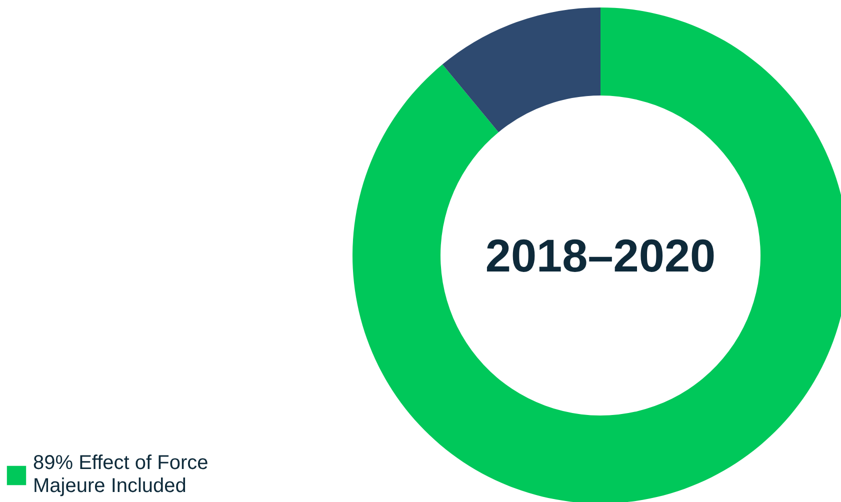 The image size is (841, 502). I want to click on legend-label: 89% Effect of Force Majeure Included, so click(120, 475).